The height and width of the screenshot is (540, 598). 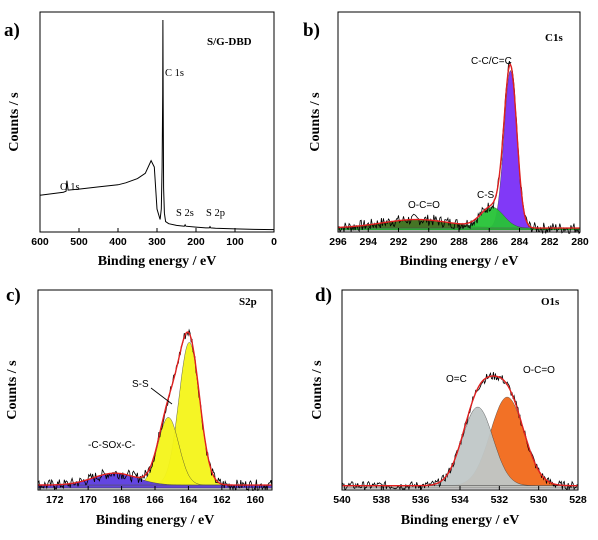 I want to click on panel-a-annotation-s2p: S 2p, so click(x=215, y=213).